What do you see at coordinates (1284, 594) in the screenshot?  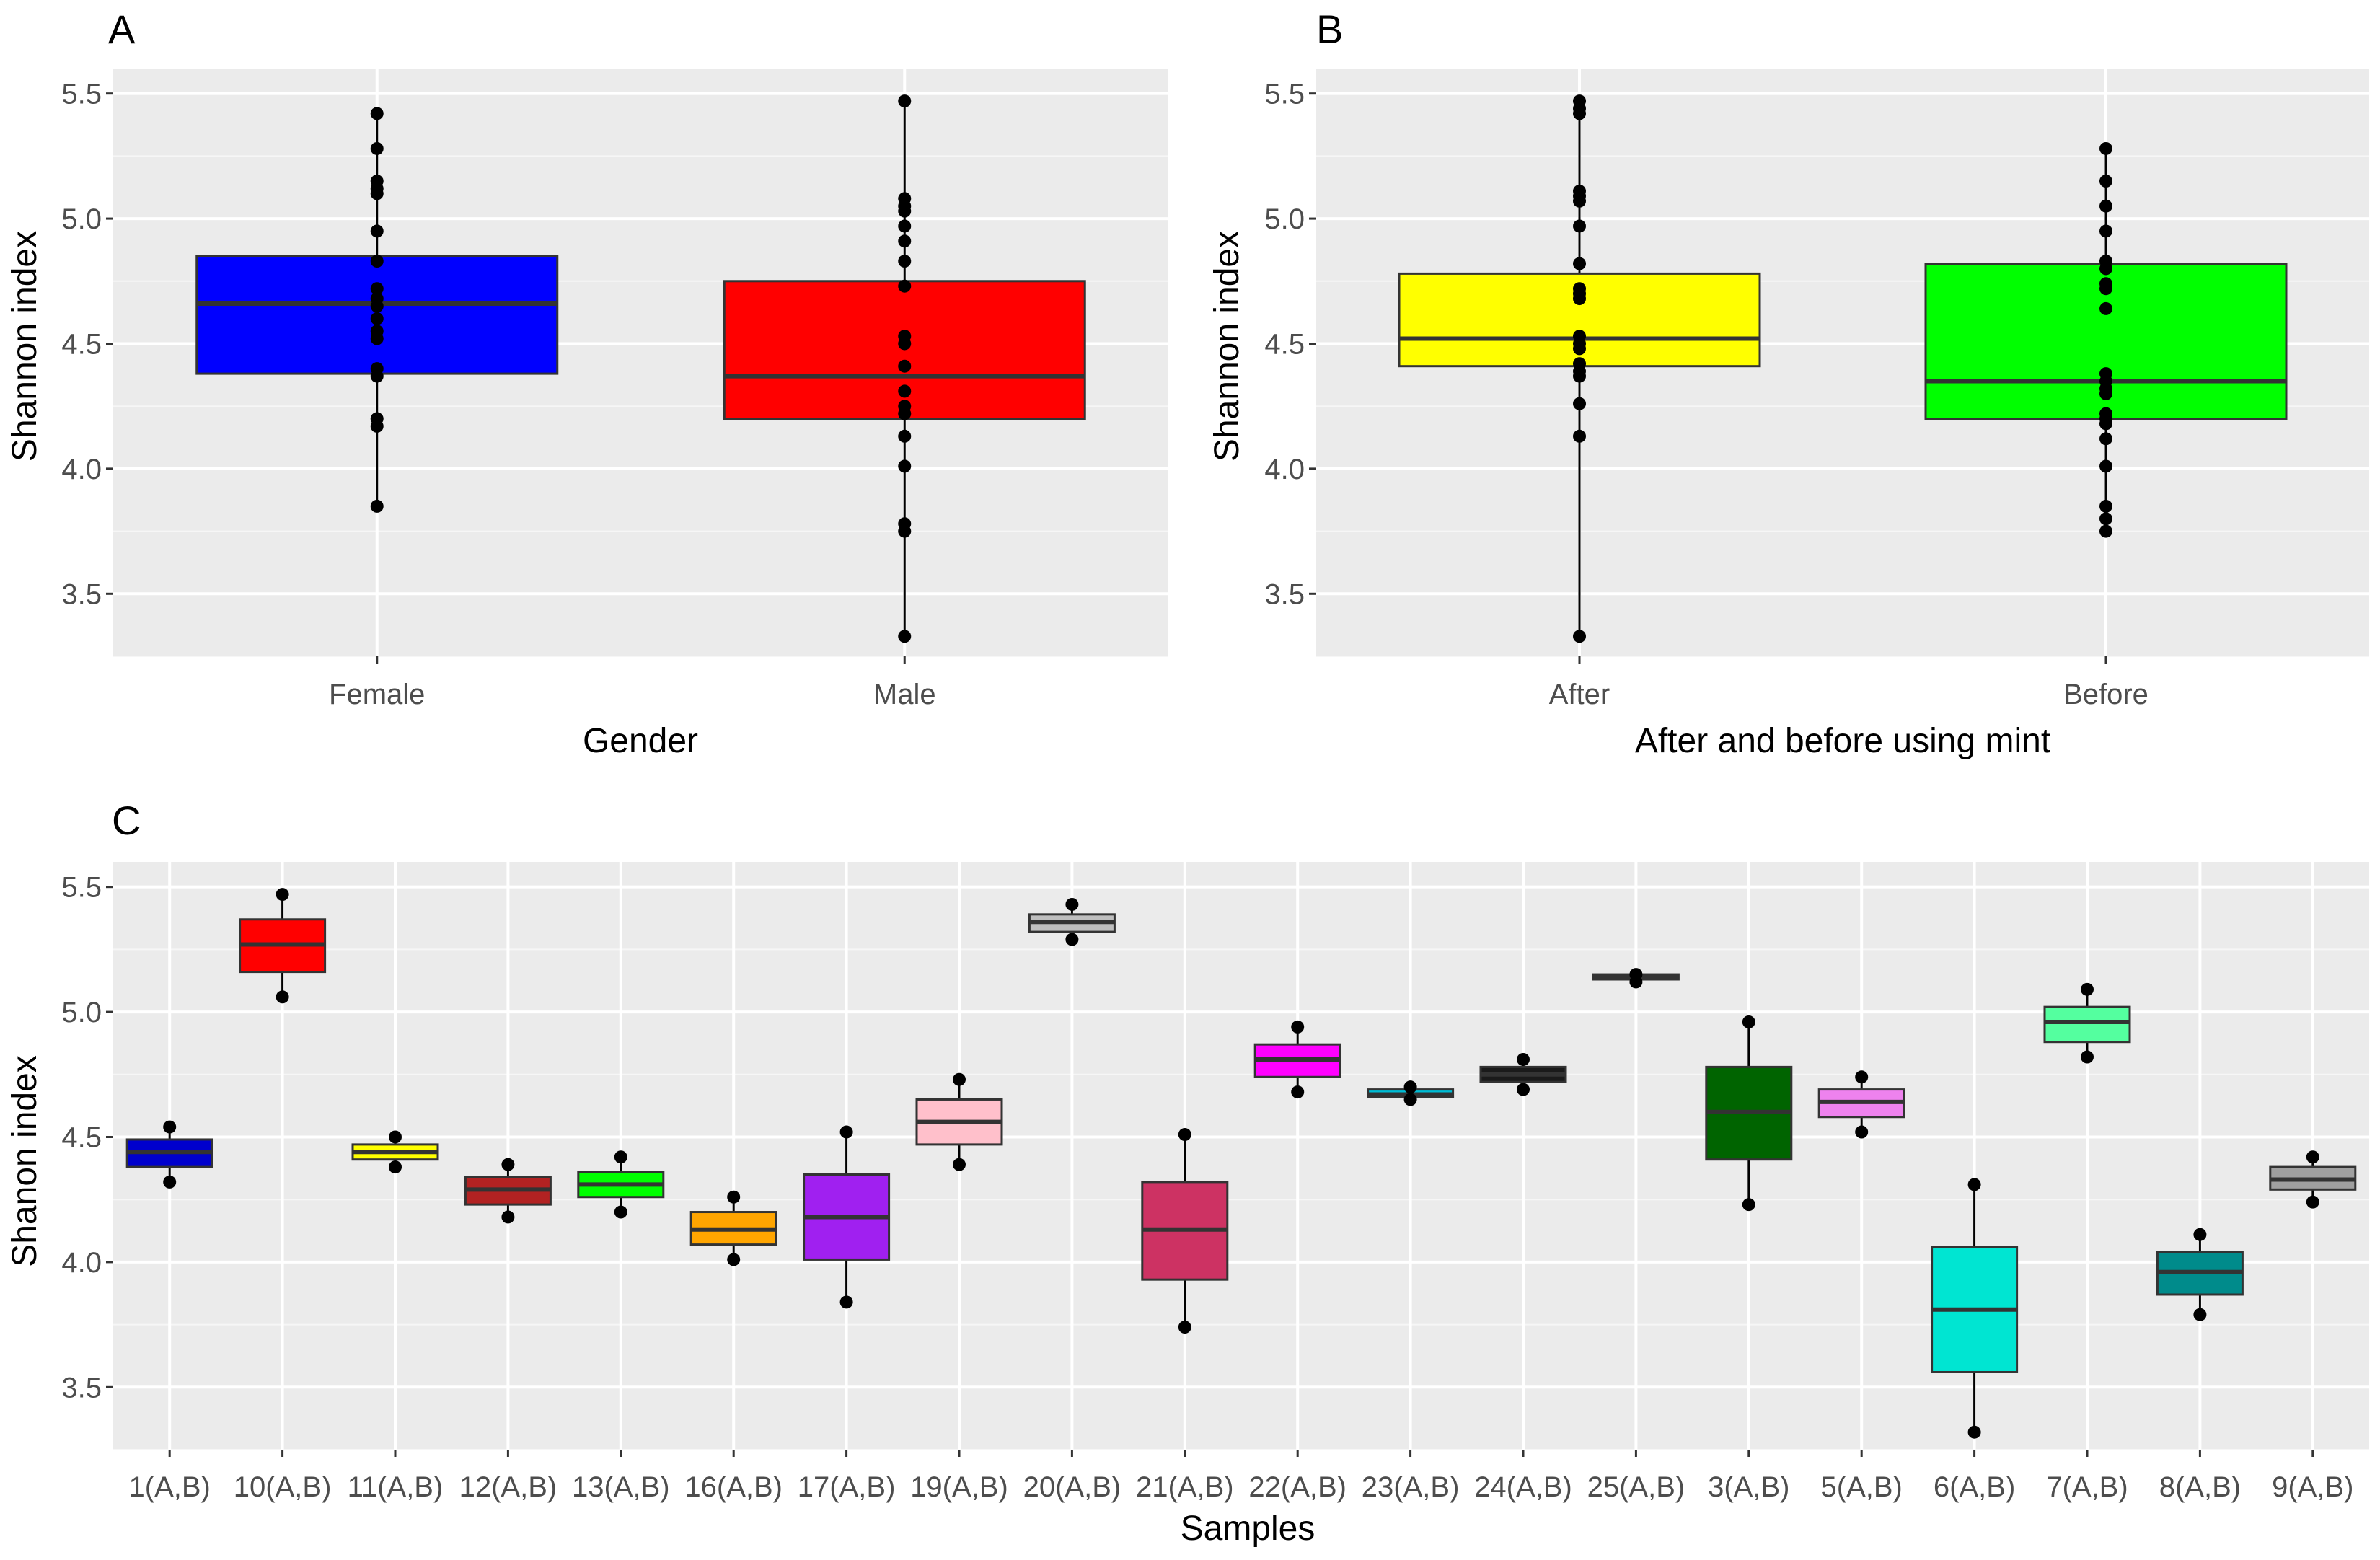 I see `panel-b-y-tick-label: 3.5` at bounding box center [1284, 594].